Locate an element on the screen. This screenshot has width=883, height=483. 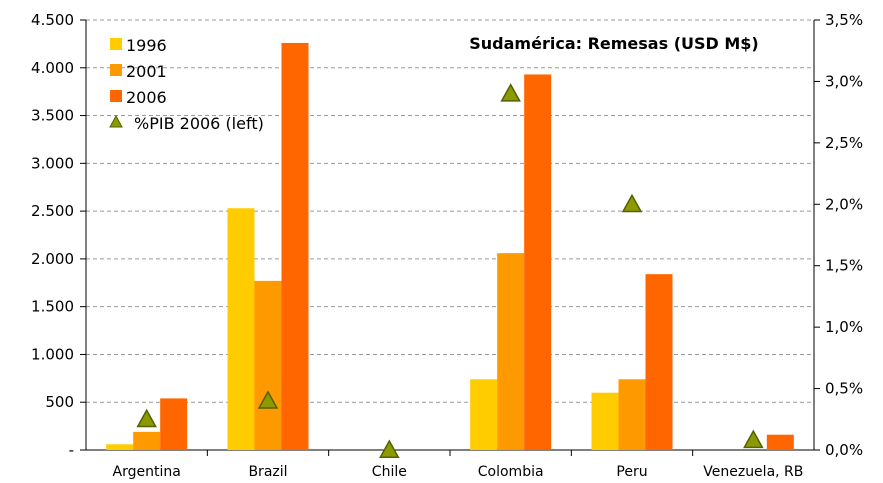
chart-title: Sudamérica: Remesas (USD M$) is located at coordinates (613, 43).